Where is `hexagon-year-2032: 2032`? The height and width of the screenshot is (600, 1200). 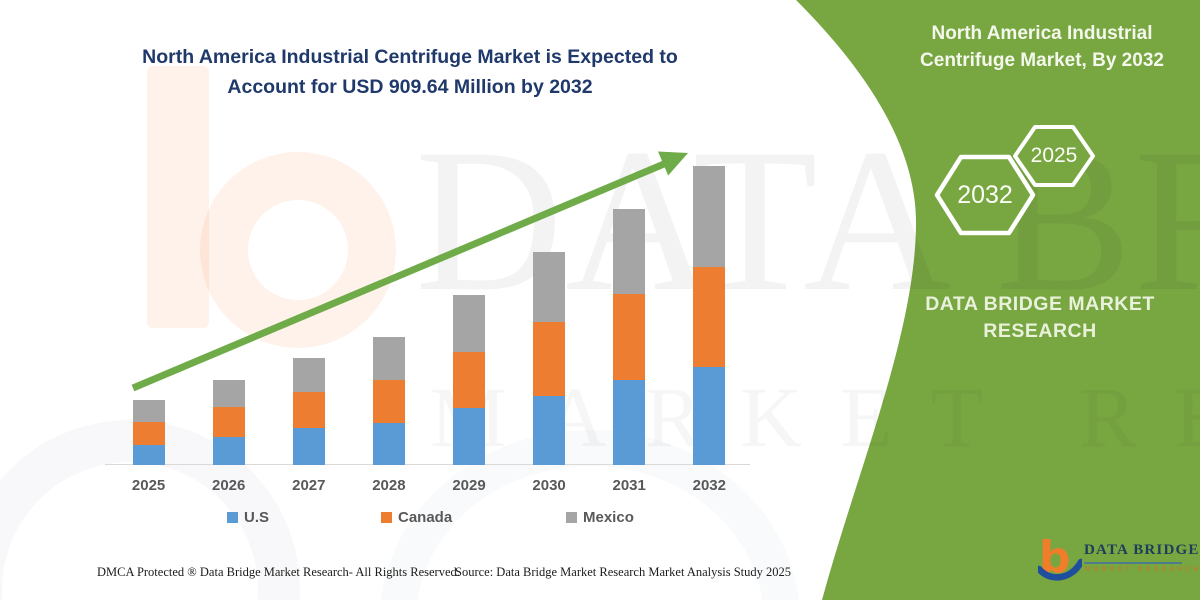
hexagon-year-2032: 2032 is located at coordinates (985, 195).